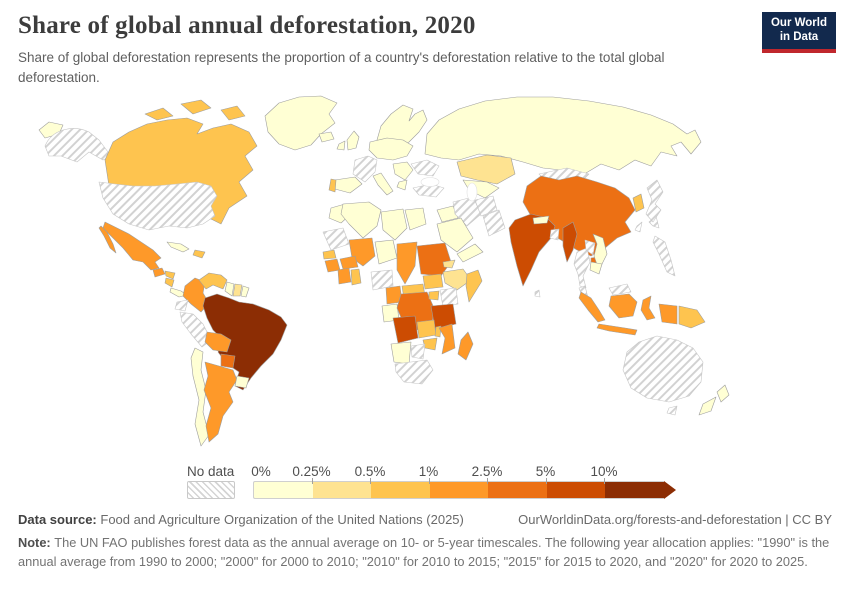  What do you see at coordinates (326, 137) in the screenshot?
I see `country-iceland` at bounding box center [326, 137].